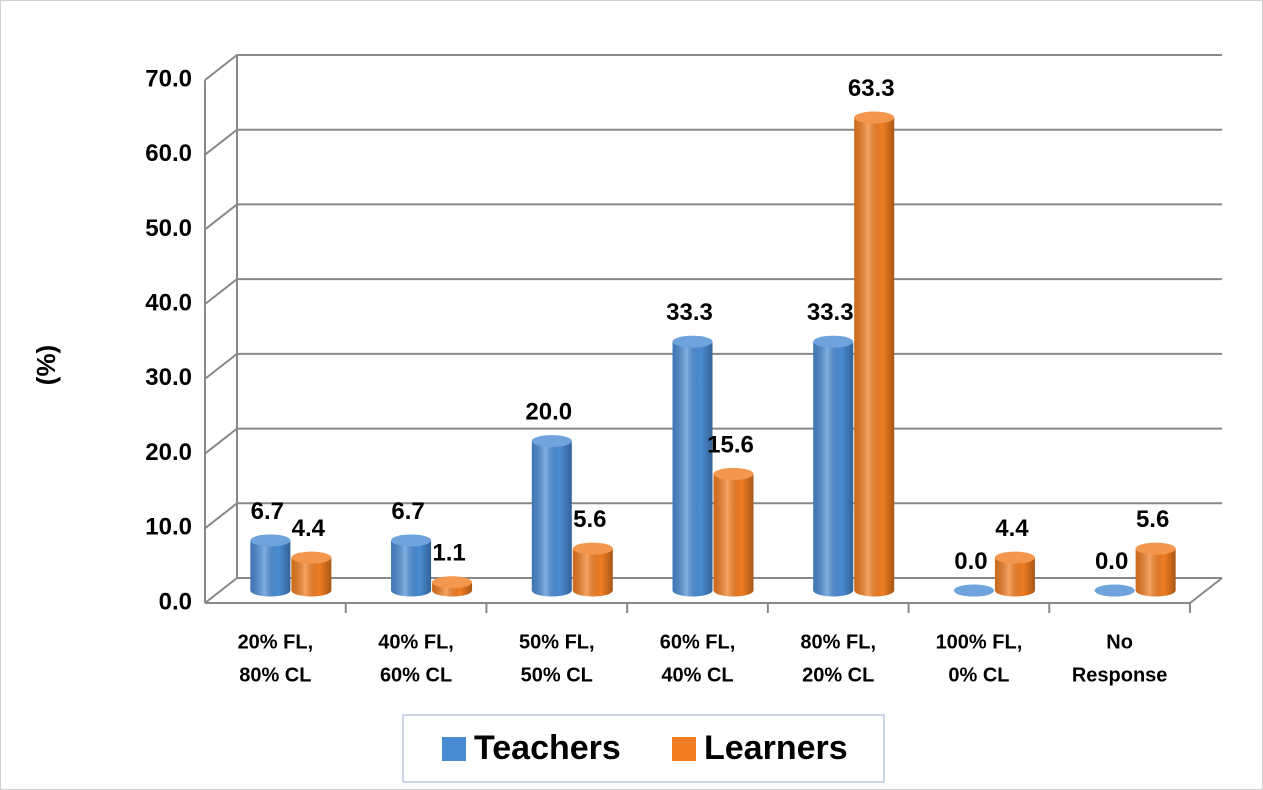 The height and width of the screenshot is (790, 1263). What do you see at coordinates (276, 642) in the screenshot?
I see `x-tick-label: 20% FL,` at bounding box center [276, 642].